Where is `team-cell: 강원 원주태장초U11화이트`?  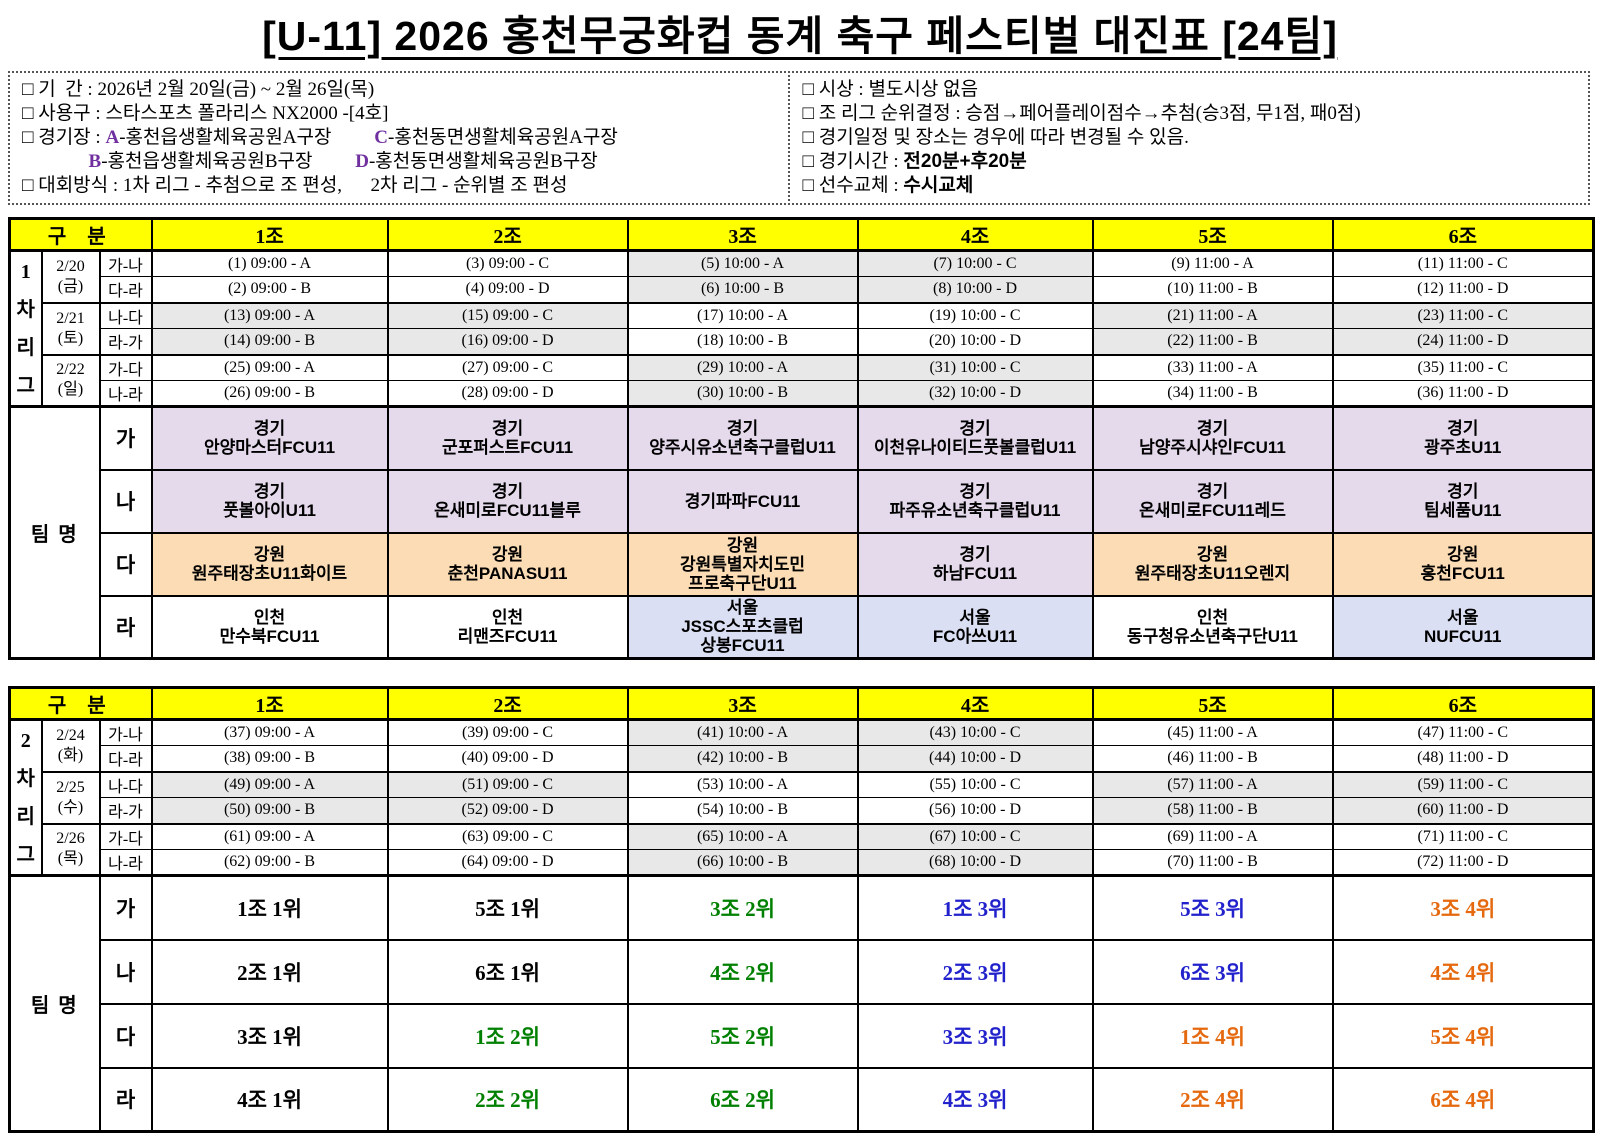 team-cell: 강원 원주태장초U11화이트 is located at coordinates (269, 563).